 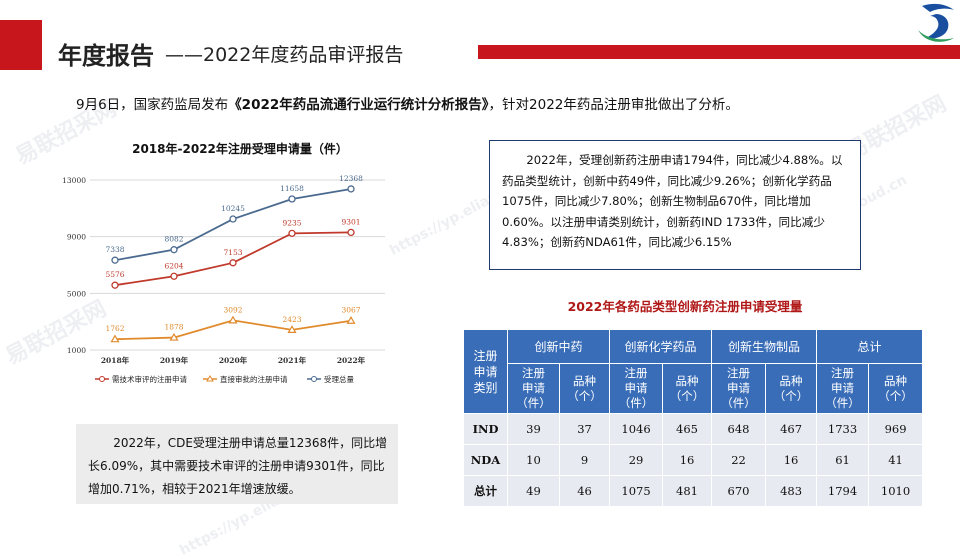 I want to click on x-tick-label: 2022年, so click(x=351, y=360).